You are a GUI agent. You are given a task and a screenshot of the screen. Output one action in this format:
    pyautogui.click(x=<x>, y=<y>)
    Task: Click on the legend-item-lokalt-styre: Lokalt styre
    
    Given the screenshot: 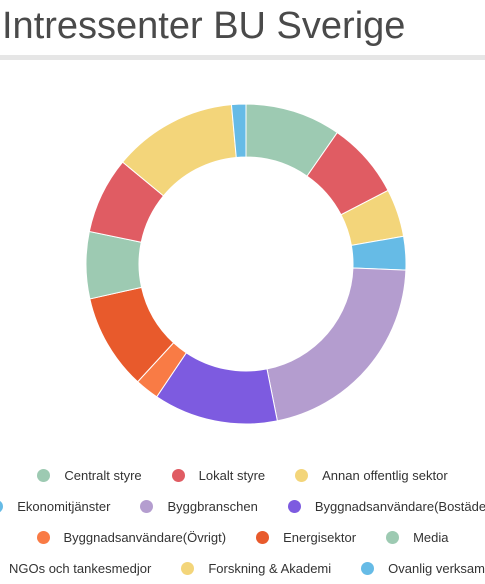 What is the action you would take?
    pyautogui.click(x=218, y=475)
    